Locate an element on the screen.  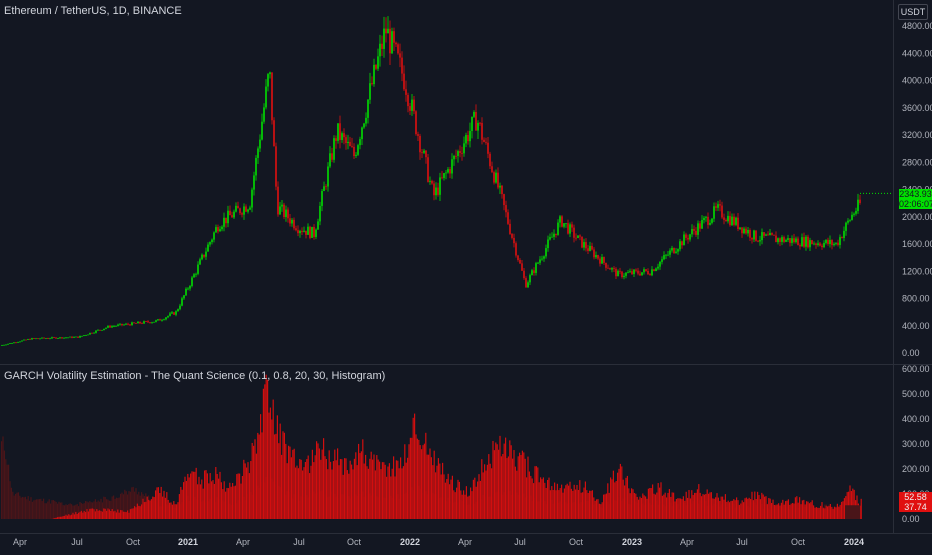
volatility-tick-label: 200.00 is located at coordinates (916, 469).